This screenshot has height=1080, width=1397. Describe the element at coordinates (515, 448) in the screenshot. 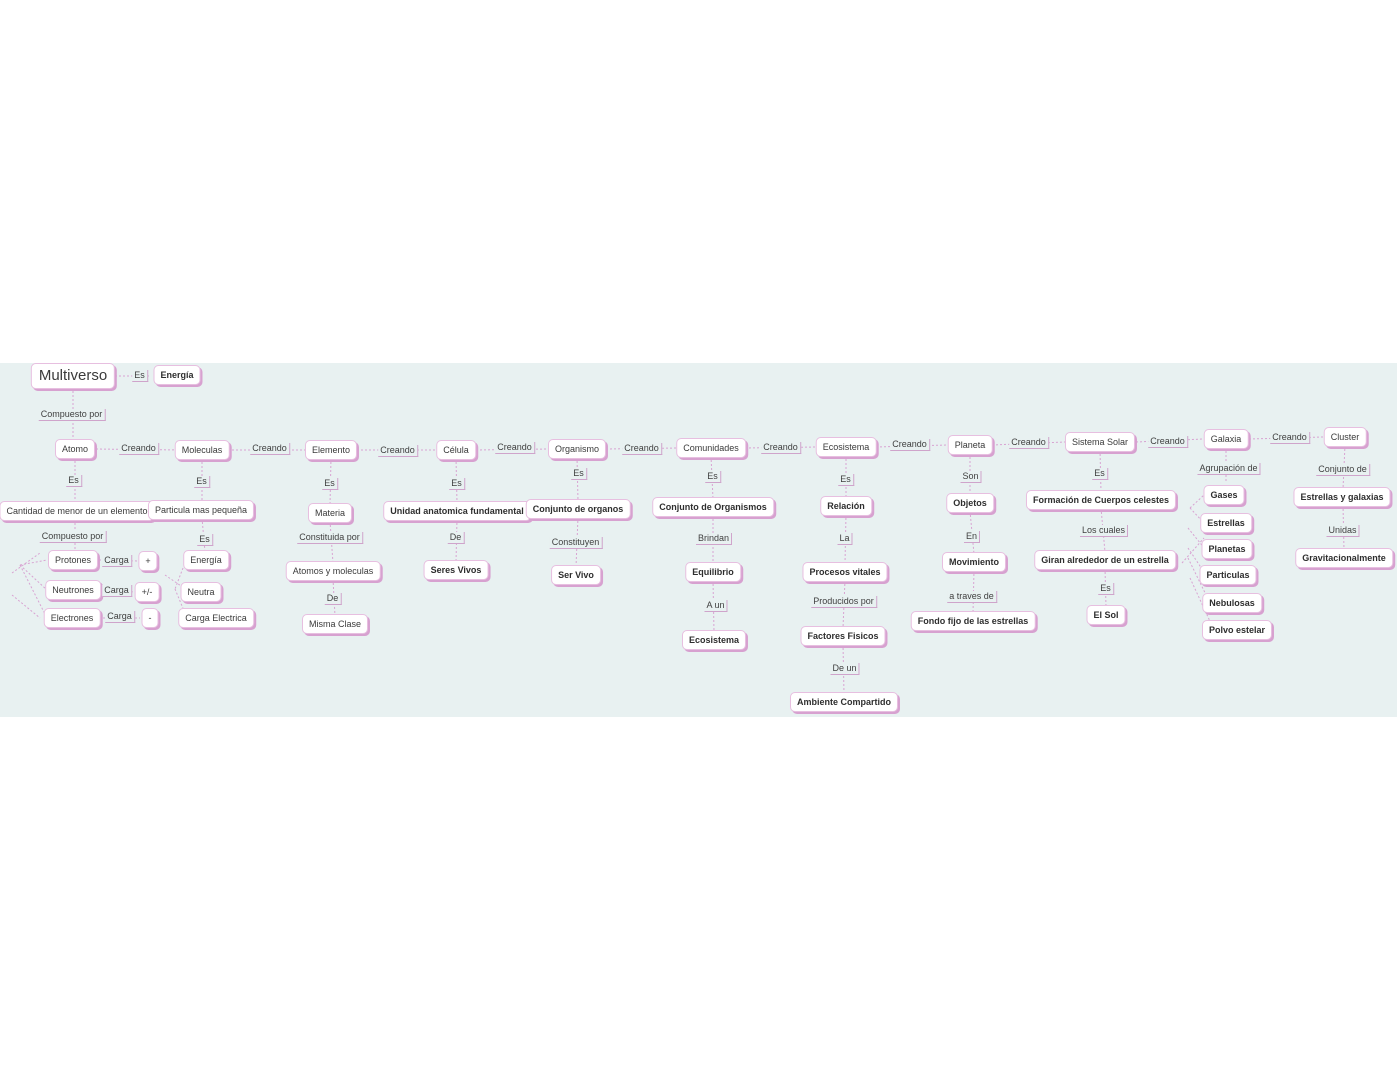

I see `label-creando-4: Creando` at that location.